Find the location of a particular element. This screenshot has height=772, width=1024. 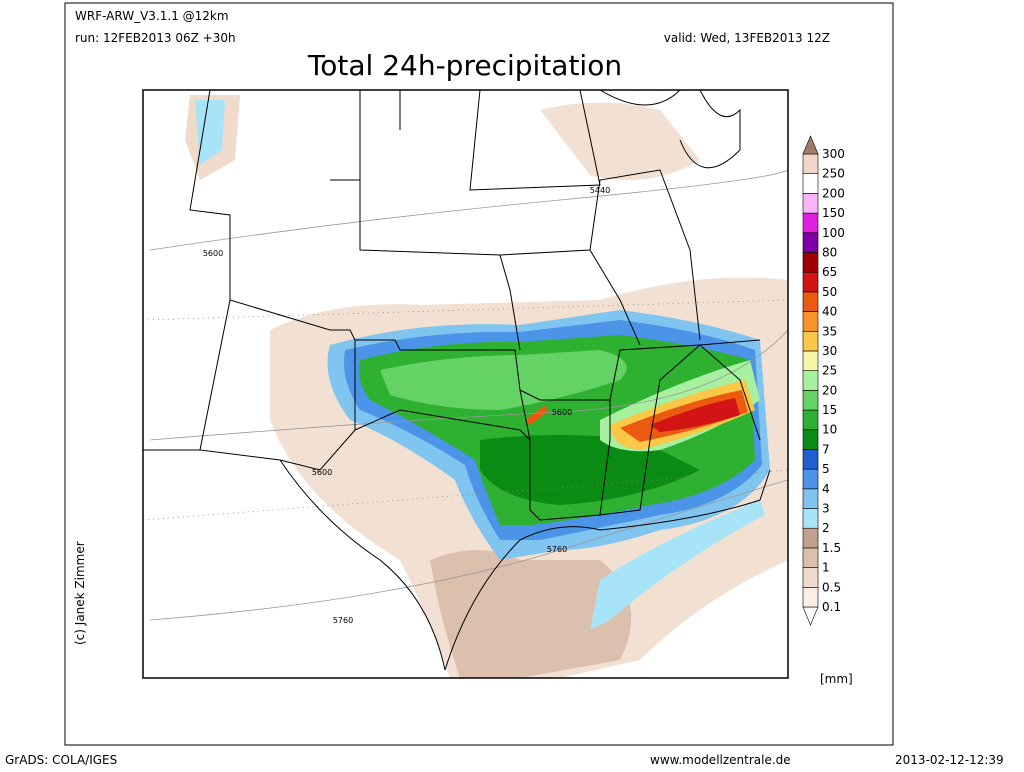

colorbar-tick-label: 5 is located at coordinates (826, 469).